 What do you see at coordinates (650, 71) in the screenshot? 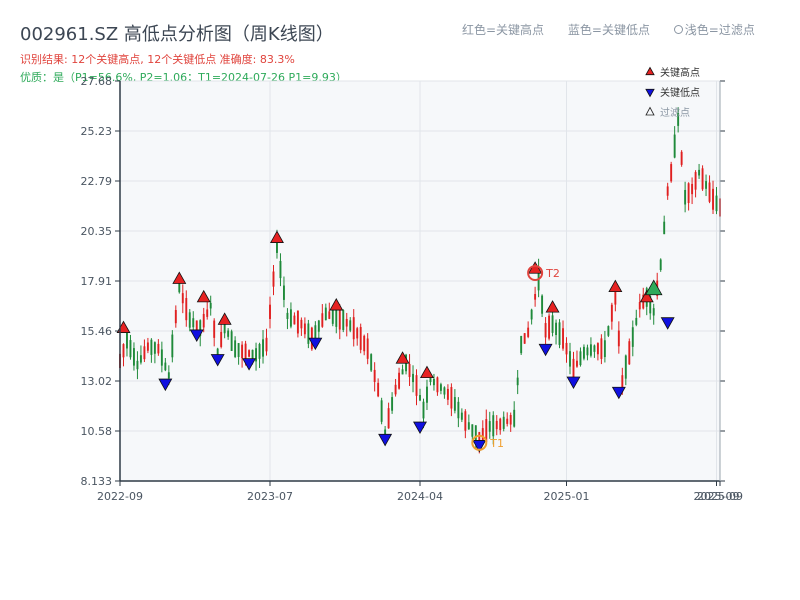
I see `legend-high-icon` at bounding box center [650, 71].